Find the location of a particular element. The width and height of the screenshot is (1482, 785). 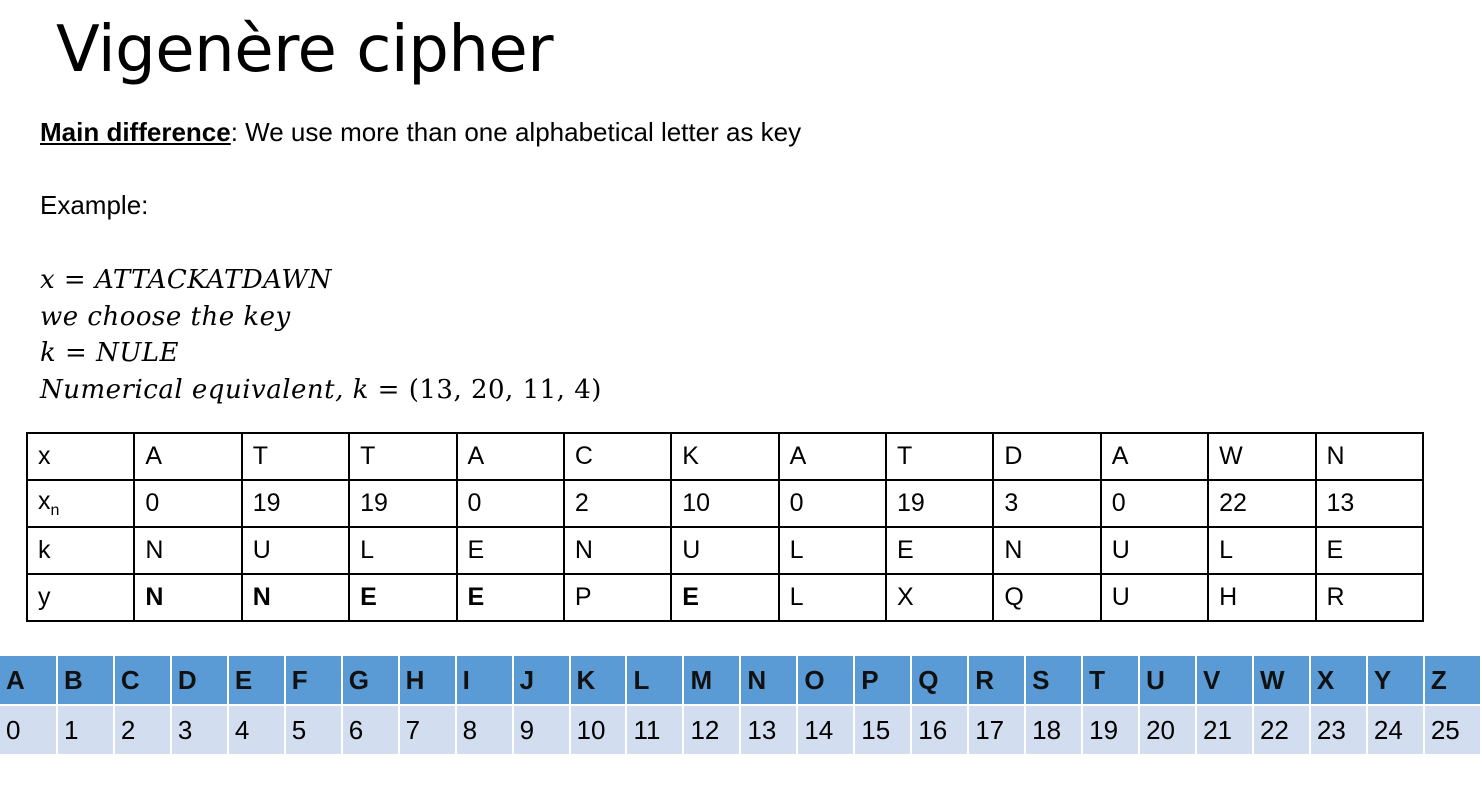

alphabet-number-cell: 2 is located at coordinates (142, 730).